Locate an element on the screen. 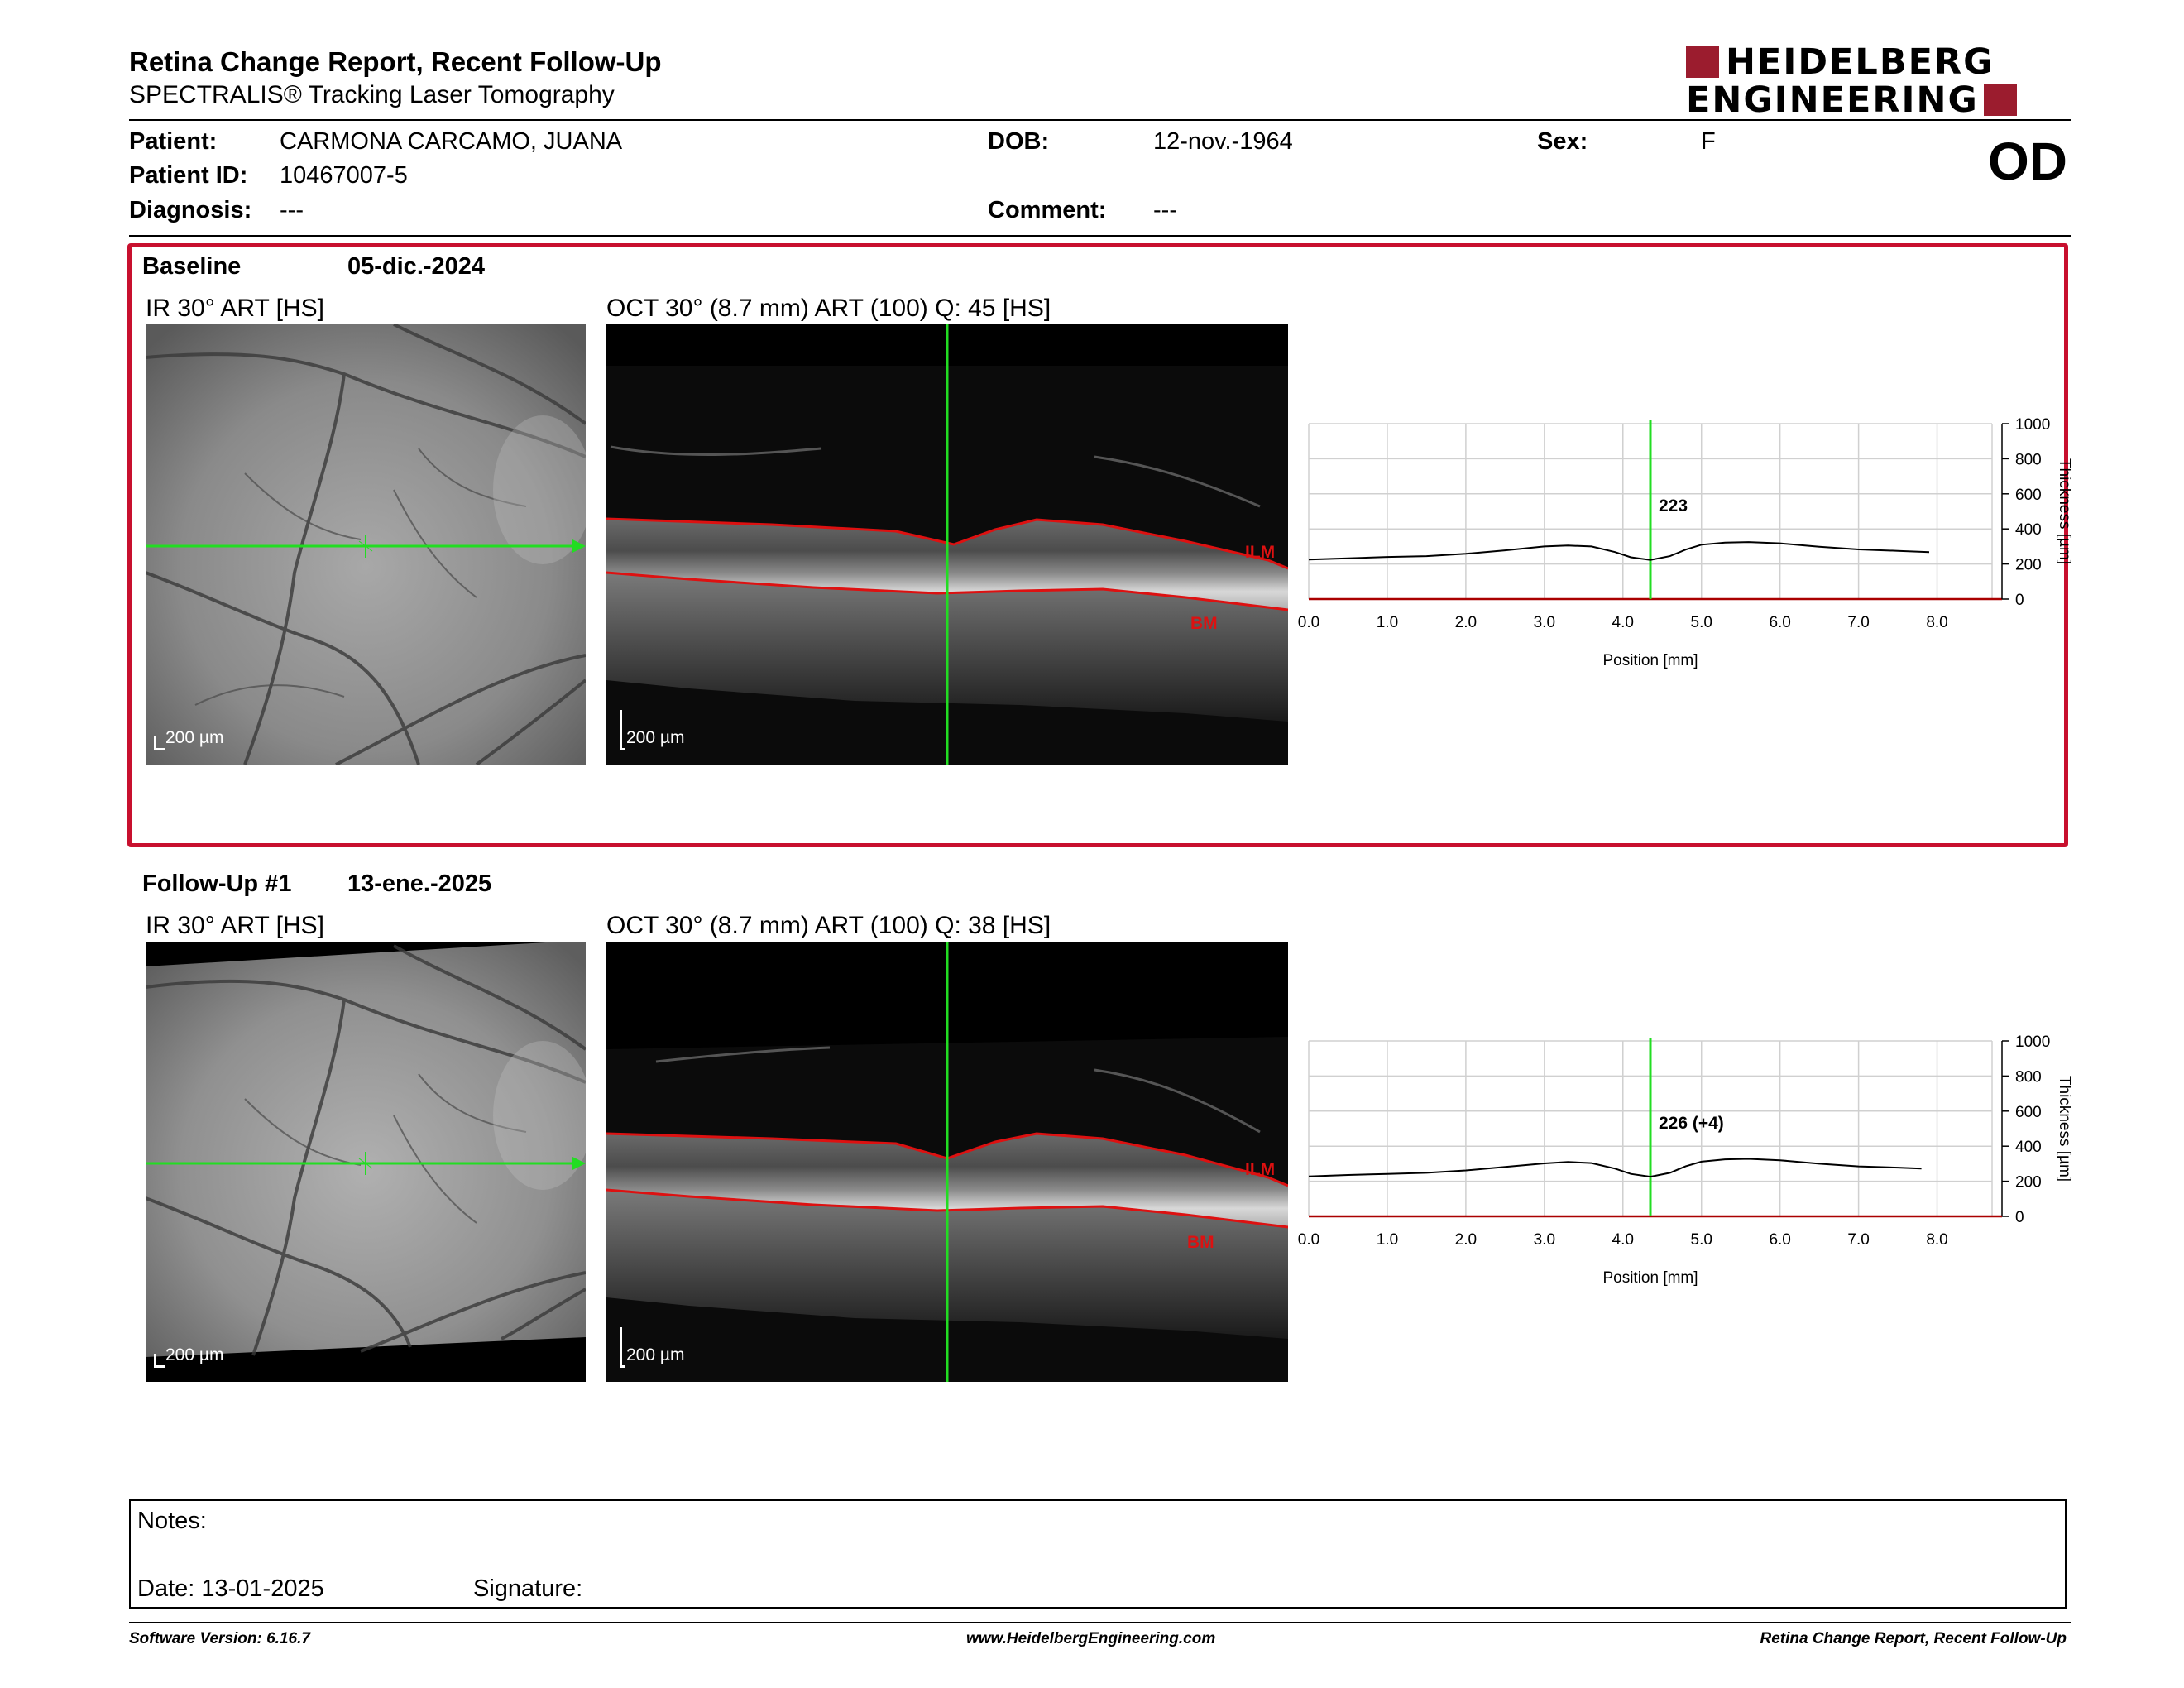 The height and width of the screenshot is (1688, 2184). baseline-ir-fundus-image: 200 µm is located at coordinates (366, 544).